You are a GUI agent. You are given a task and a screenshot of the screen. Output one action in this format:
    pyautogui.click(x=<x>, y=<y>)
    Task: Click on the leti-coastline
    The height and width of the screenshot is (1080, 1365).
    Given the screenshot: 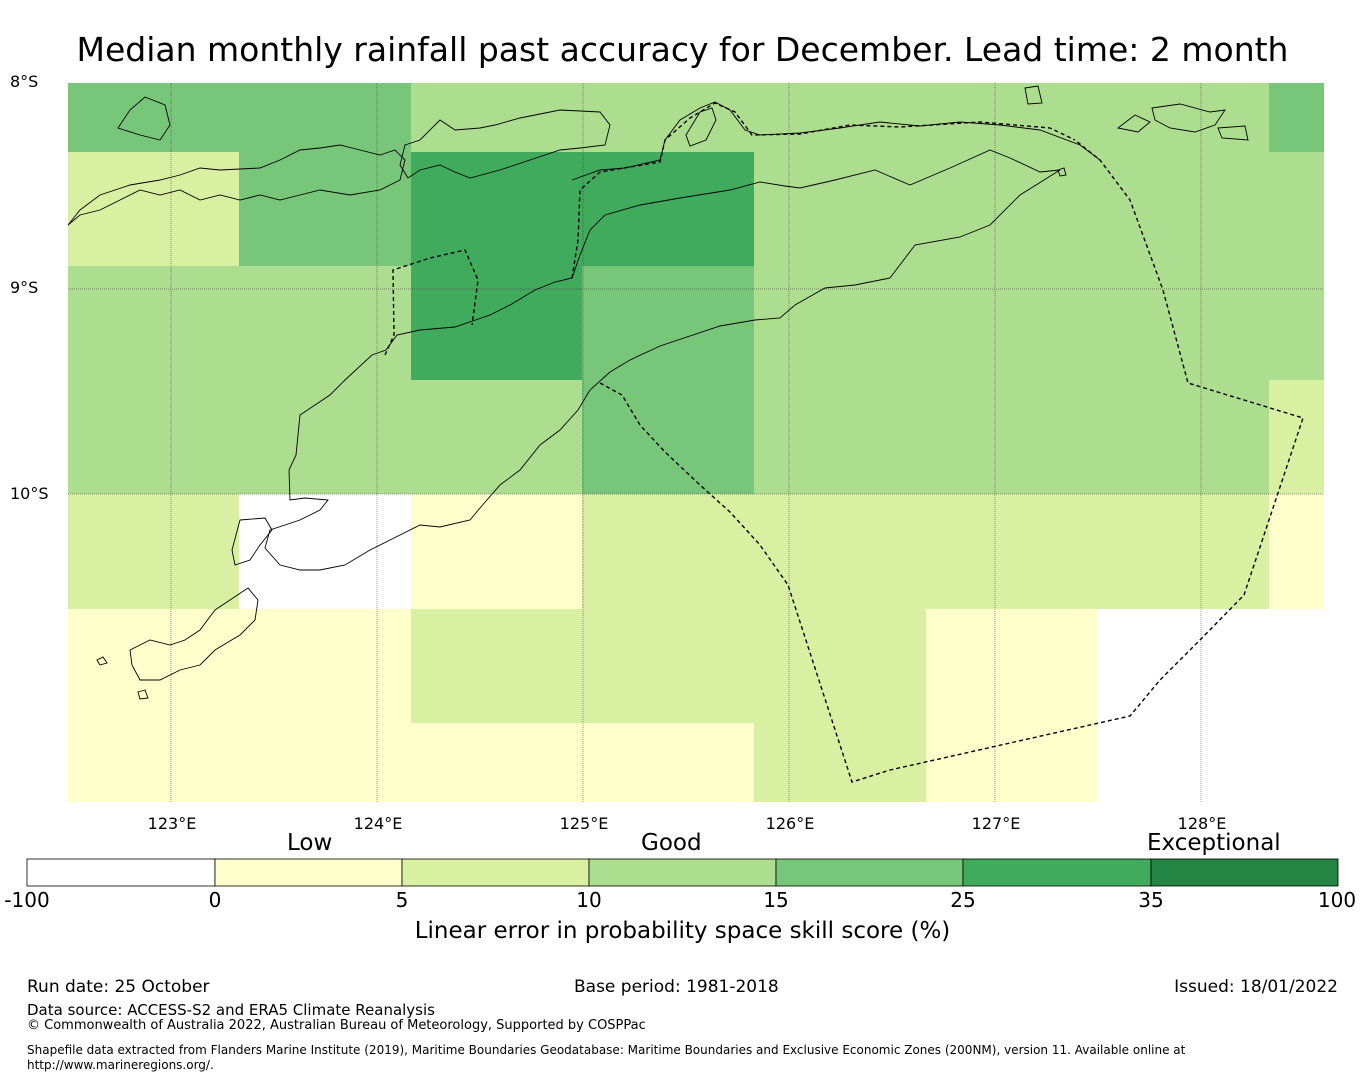 What is the action you would take?
    pyautogui.click(x=1133, y=123)
    